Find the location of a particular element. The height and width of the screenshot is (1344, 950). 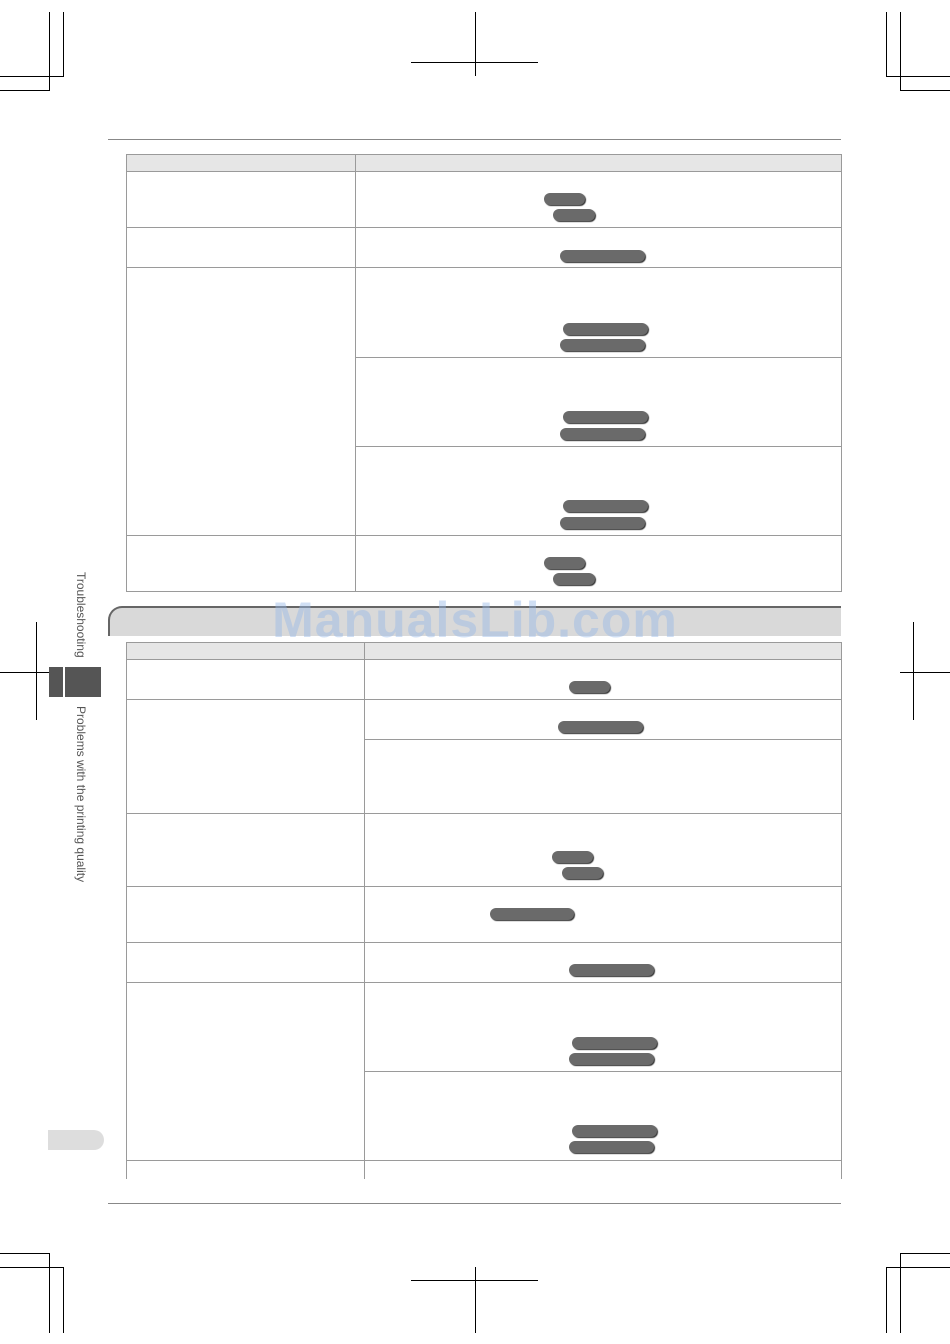

footer-rule is located at coordinates (474, 1203).